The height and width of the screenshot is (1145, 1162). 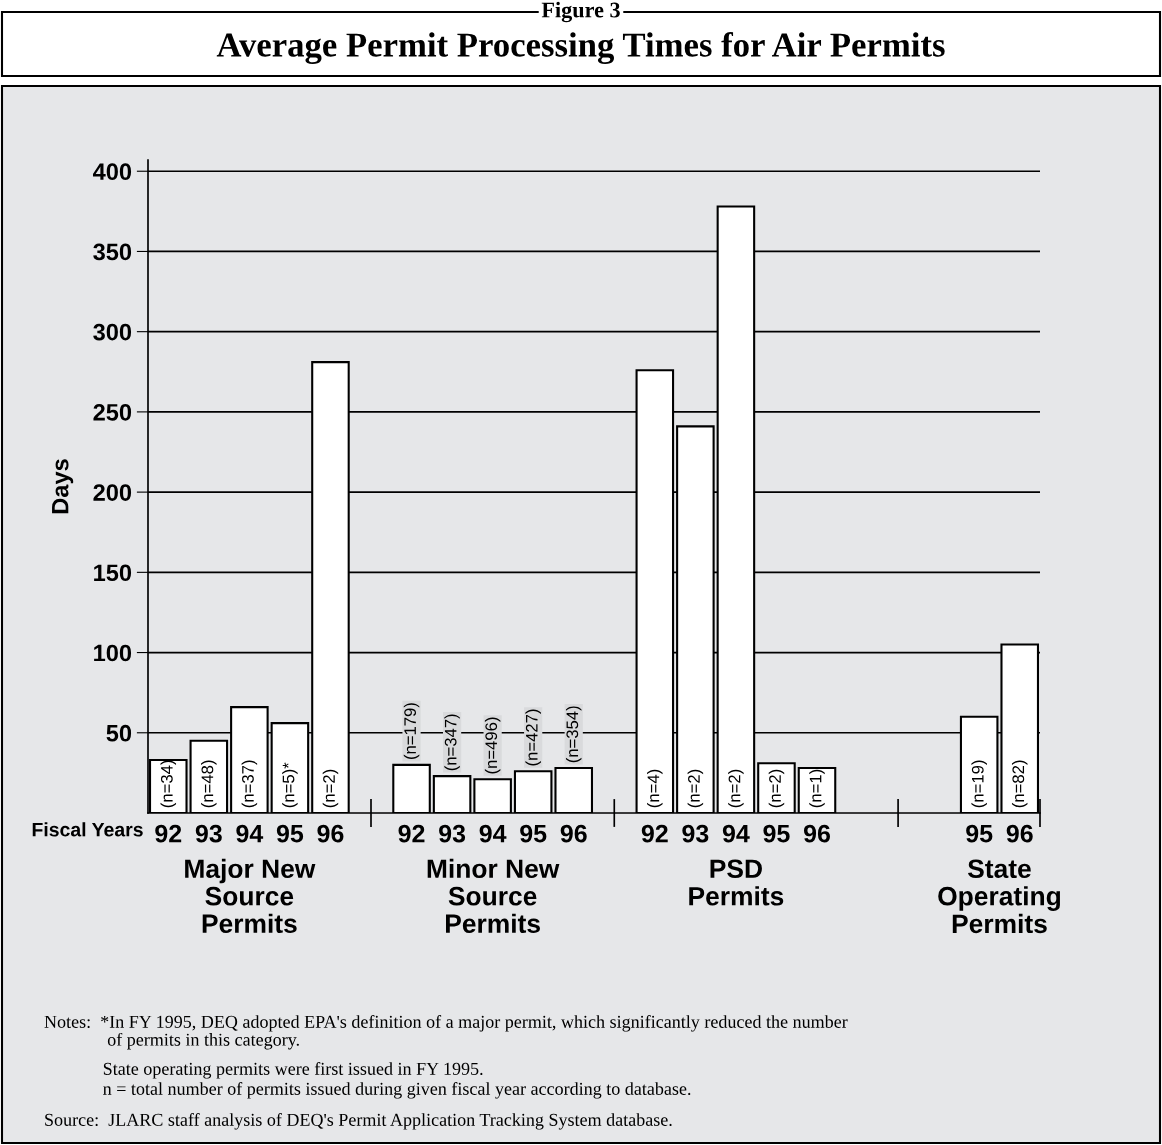 What do you see at coordinates (112, 412) in the screenshot?
I see `y-tick-label: 250` at bounding box center [112, 412].